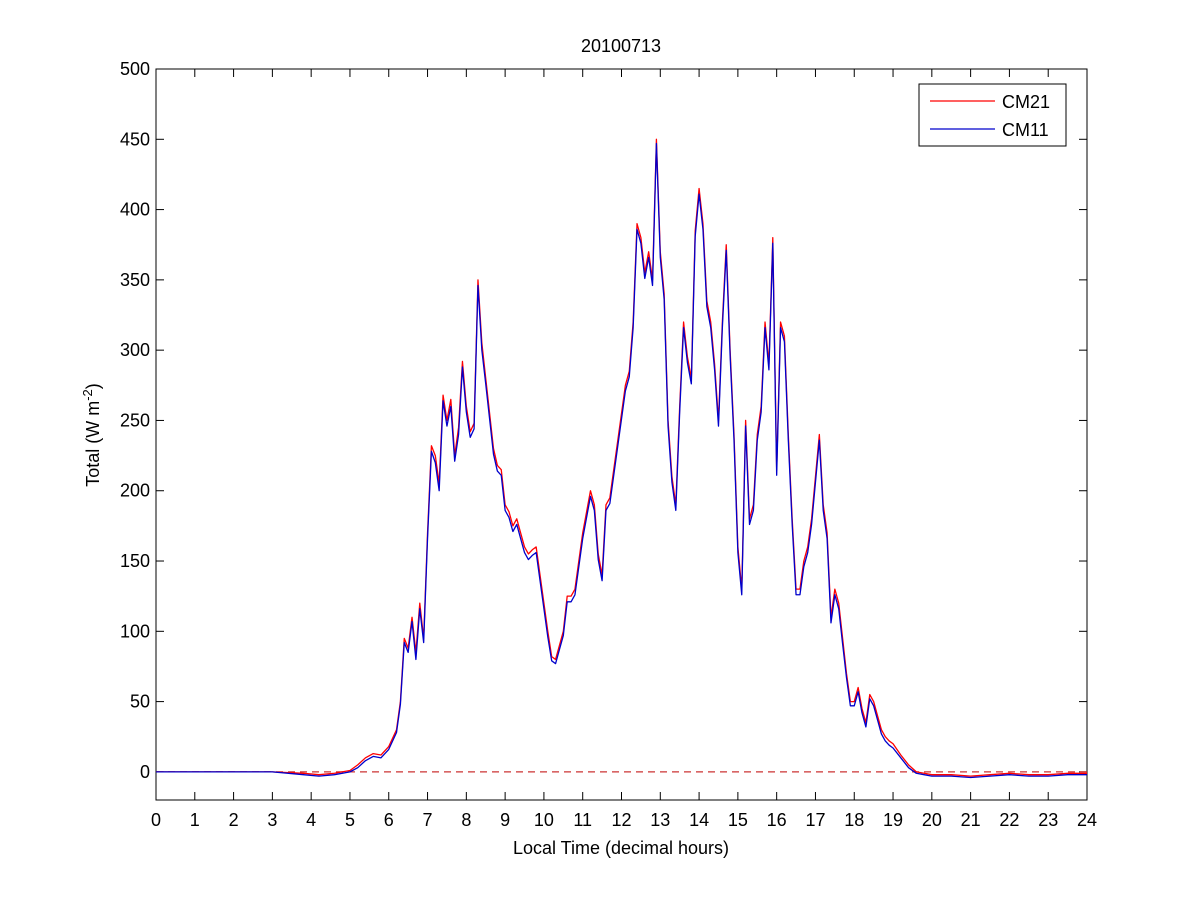  Describe the element at coordinates (699, 820) in the screenshot. I see `x-tick-label: 14` at that location.